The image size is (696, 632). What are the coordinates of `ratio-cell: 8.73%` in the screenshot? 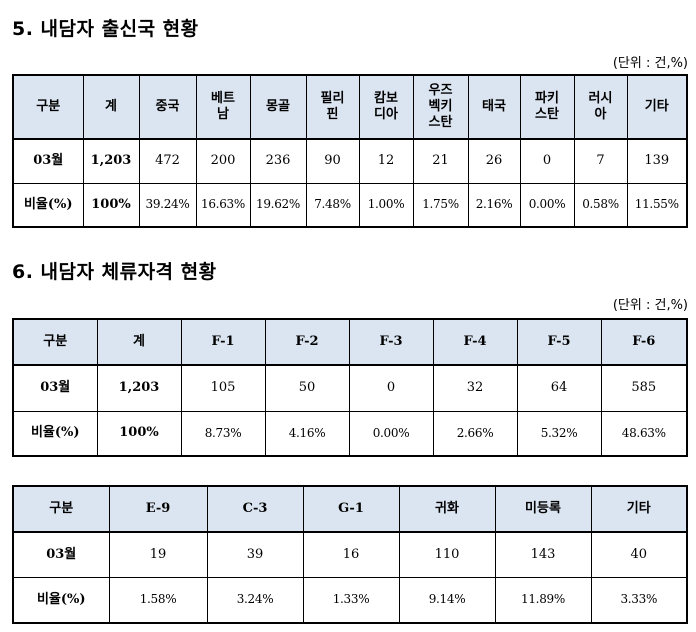 It's located at (223, 433).